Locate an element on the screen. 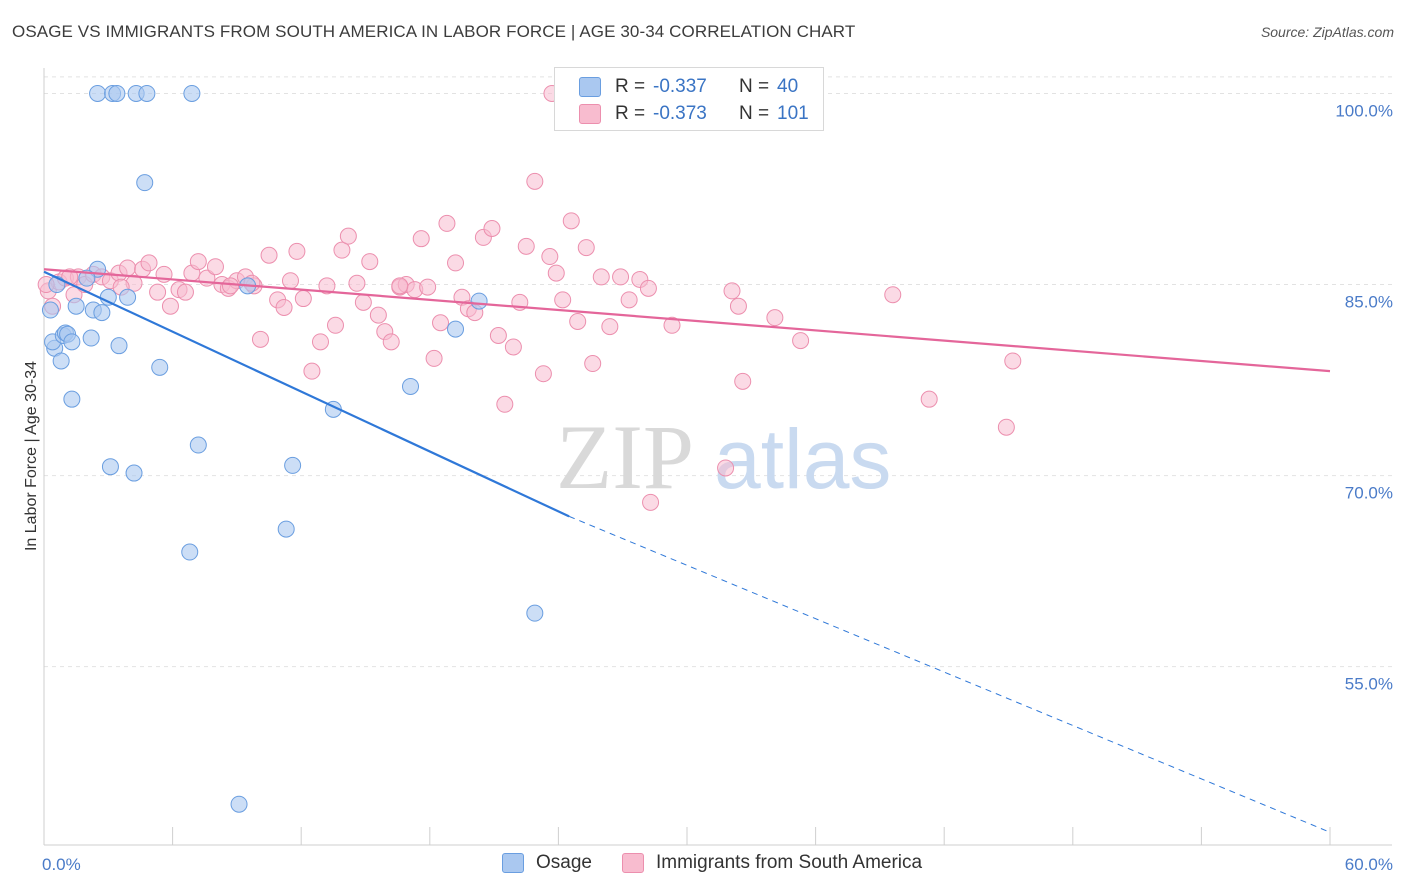 The height and width of the screenshot is (892, 1406). y-tick-label: 100.0% is located at coordinates (1364, 110).